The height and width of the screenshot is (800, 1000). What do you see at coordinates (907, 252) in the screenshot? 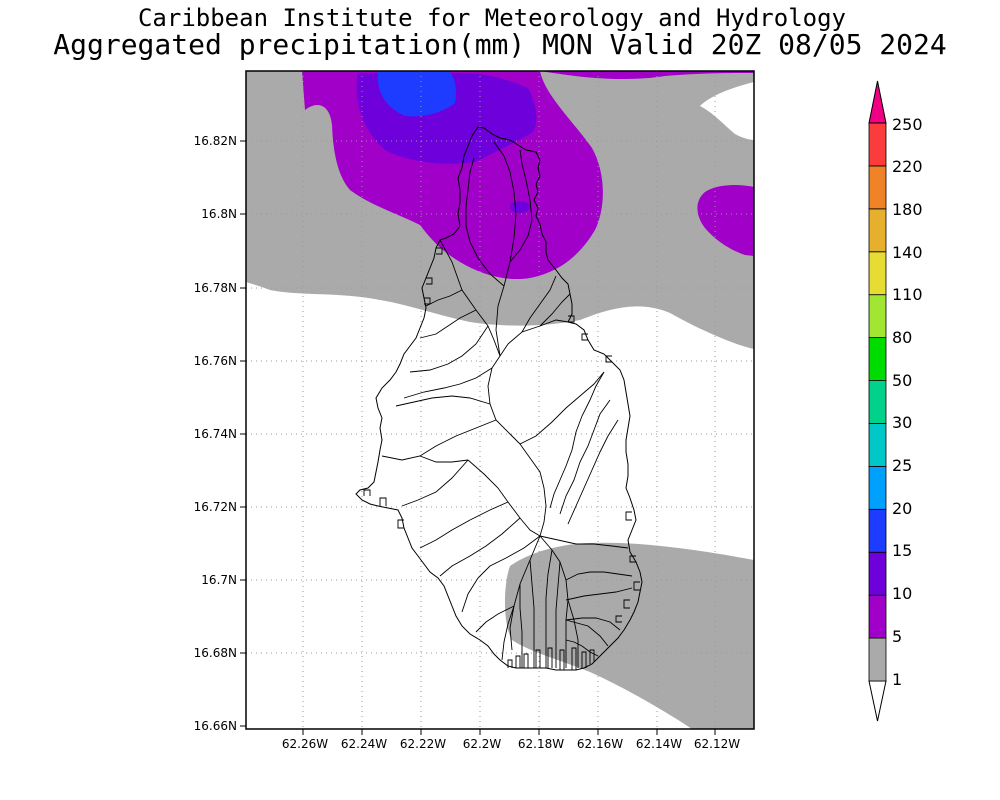
I see `legend-level-label: 140` at bounding box center [907, 252].